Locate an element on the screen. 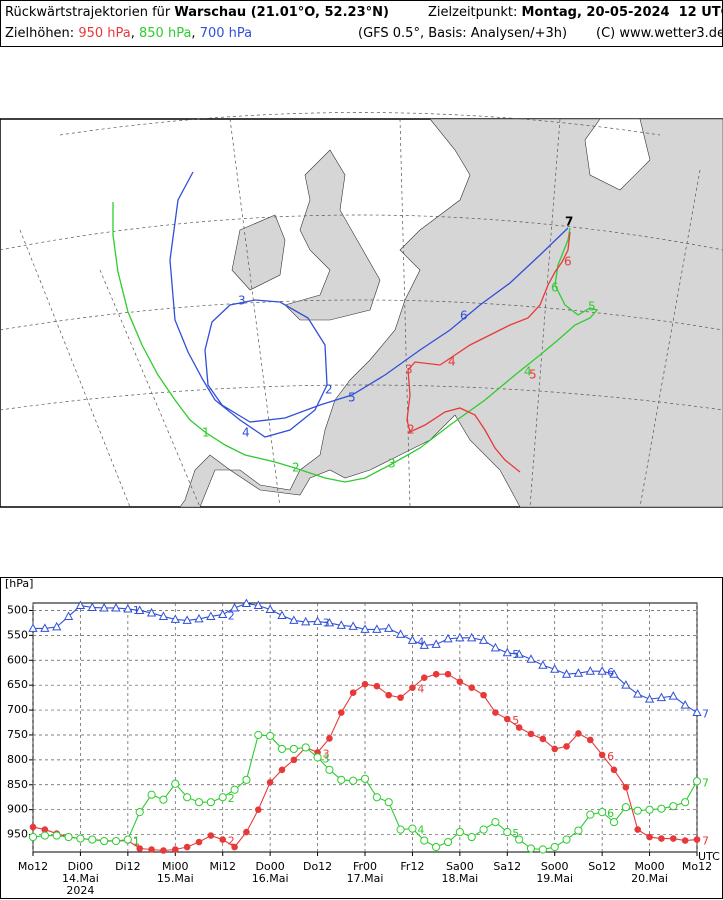 This screenshot has width=723, height=900. x-tick-label: So00 is located at coordinates (555, 866).